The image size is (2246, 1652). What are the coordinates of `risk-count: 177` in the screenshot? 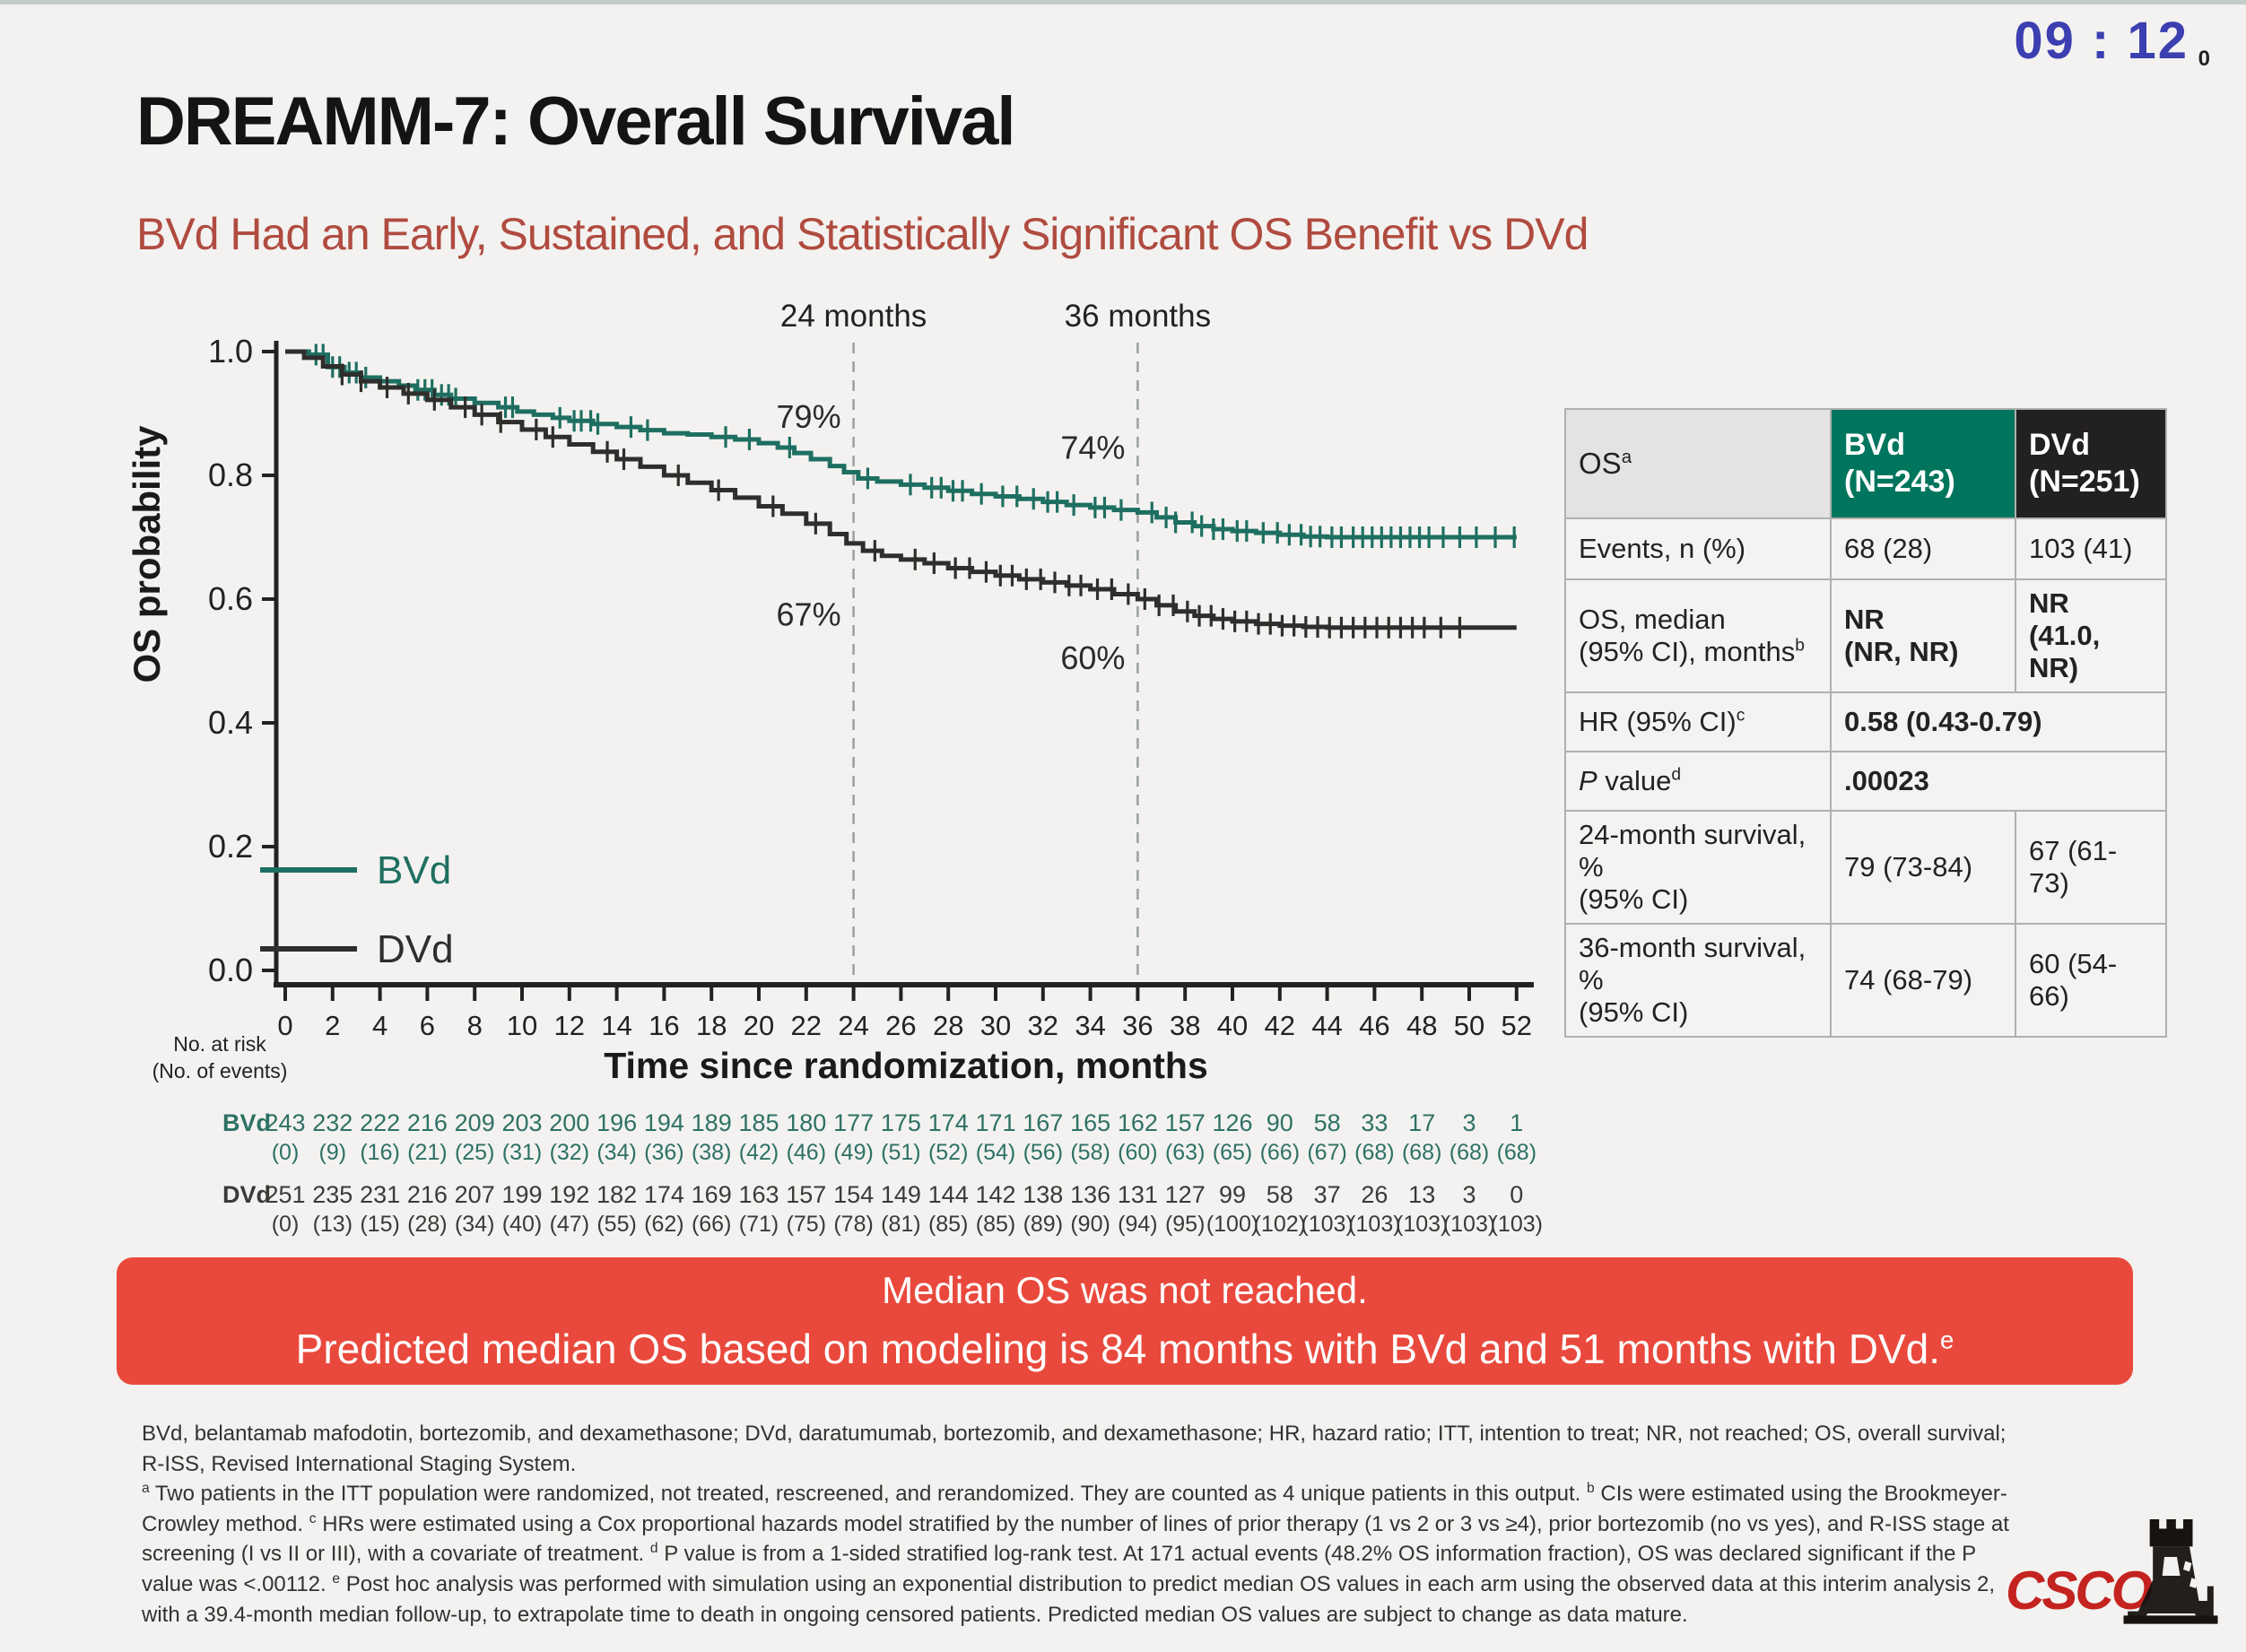 It's located at (853, 1122).